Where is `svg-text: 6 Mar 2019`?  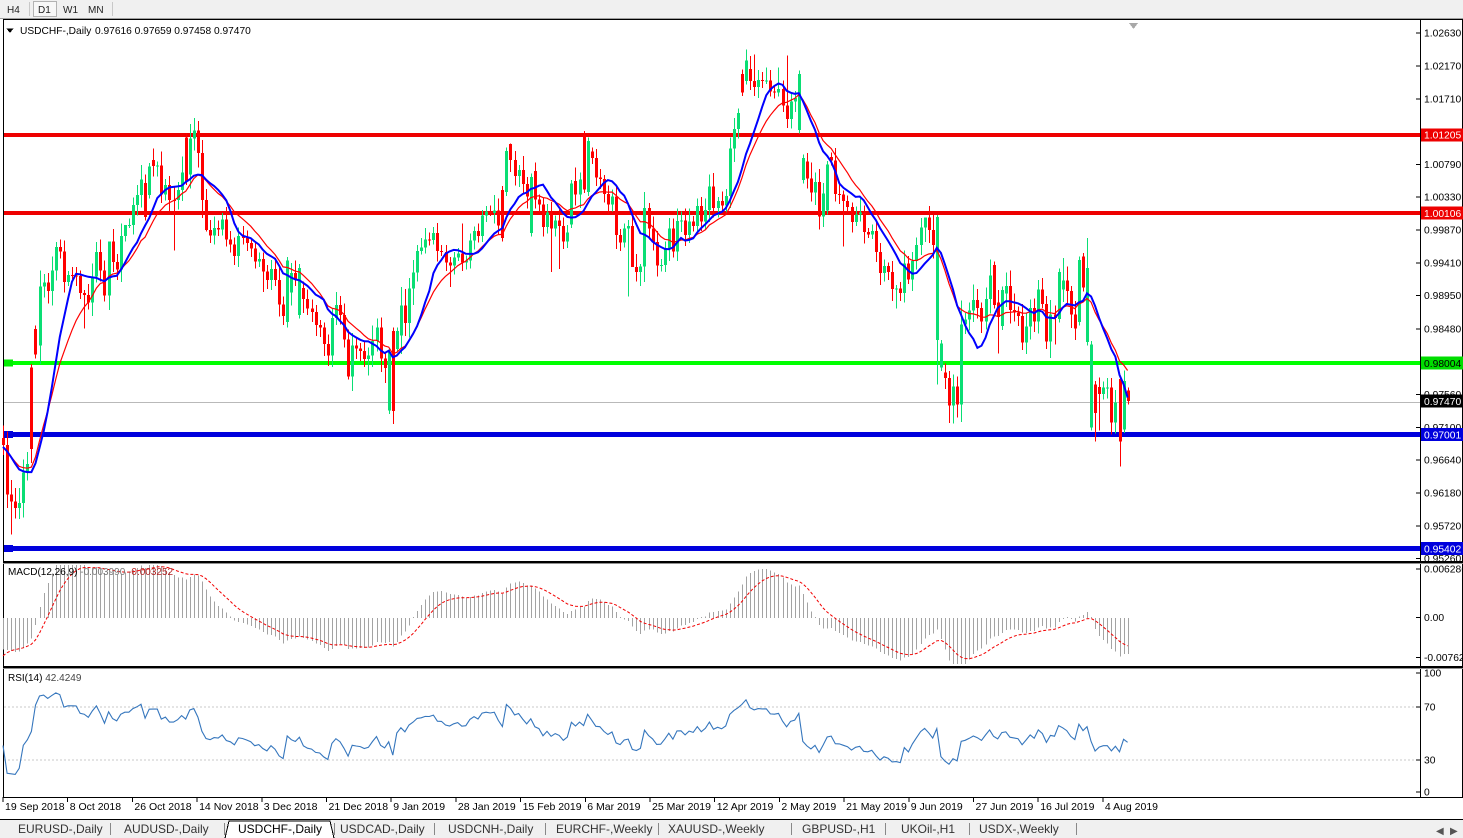
svg-text: 6 Mar 2019 is located at coordinates (613, 807).